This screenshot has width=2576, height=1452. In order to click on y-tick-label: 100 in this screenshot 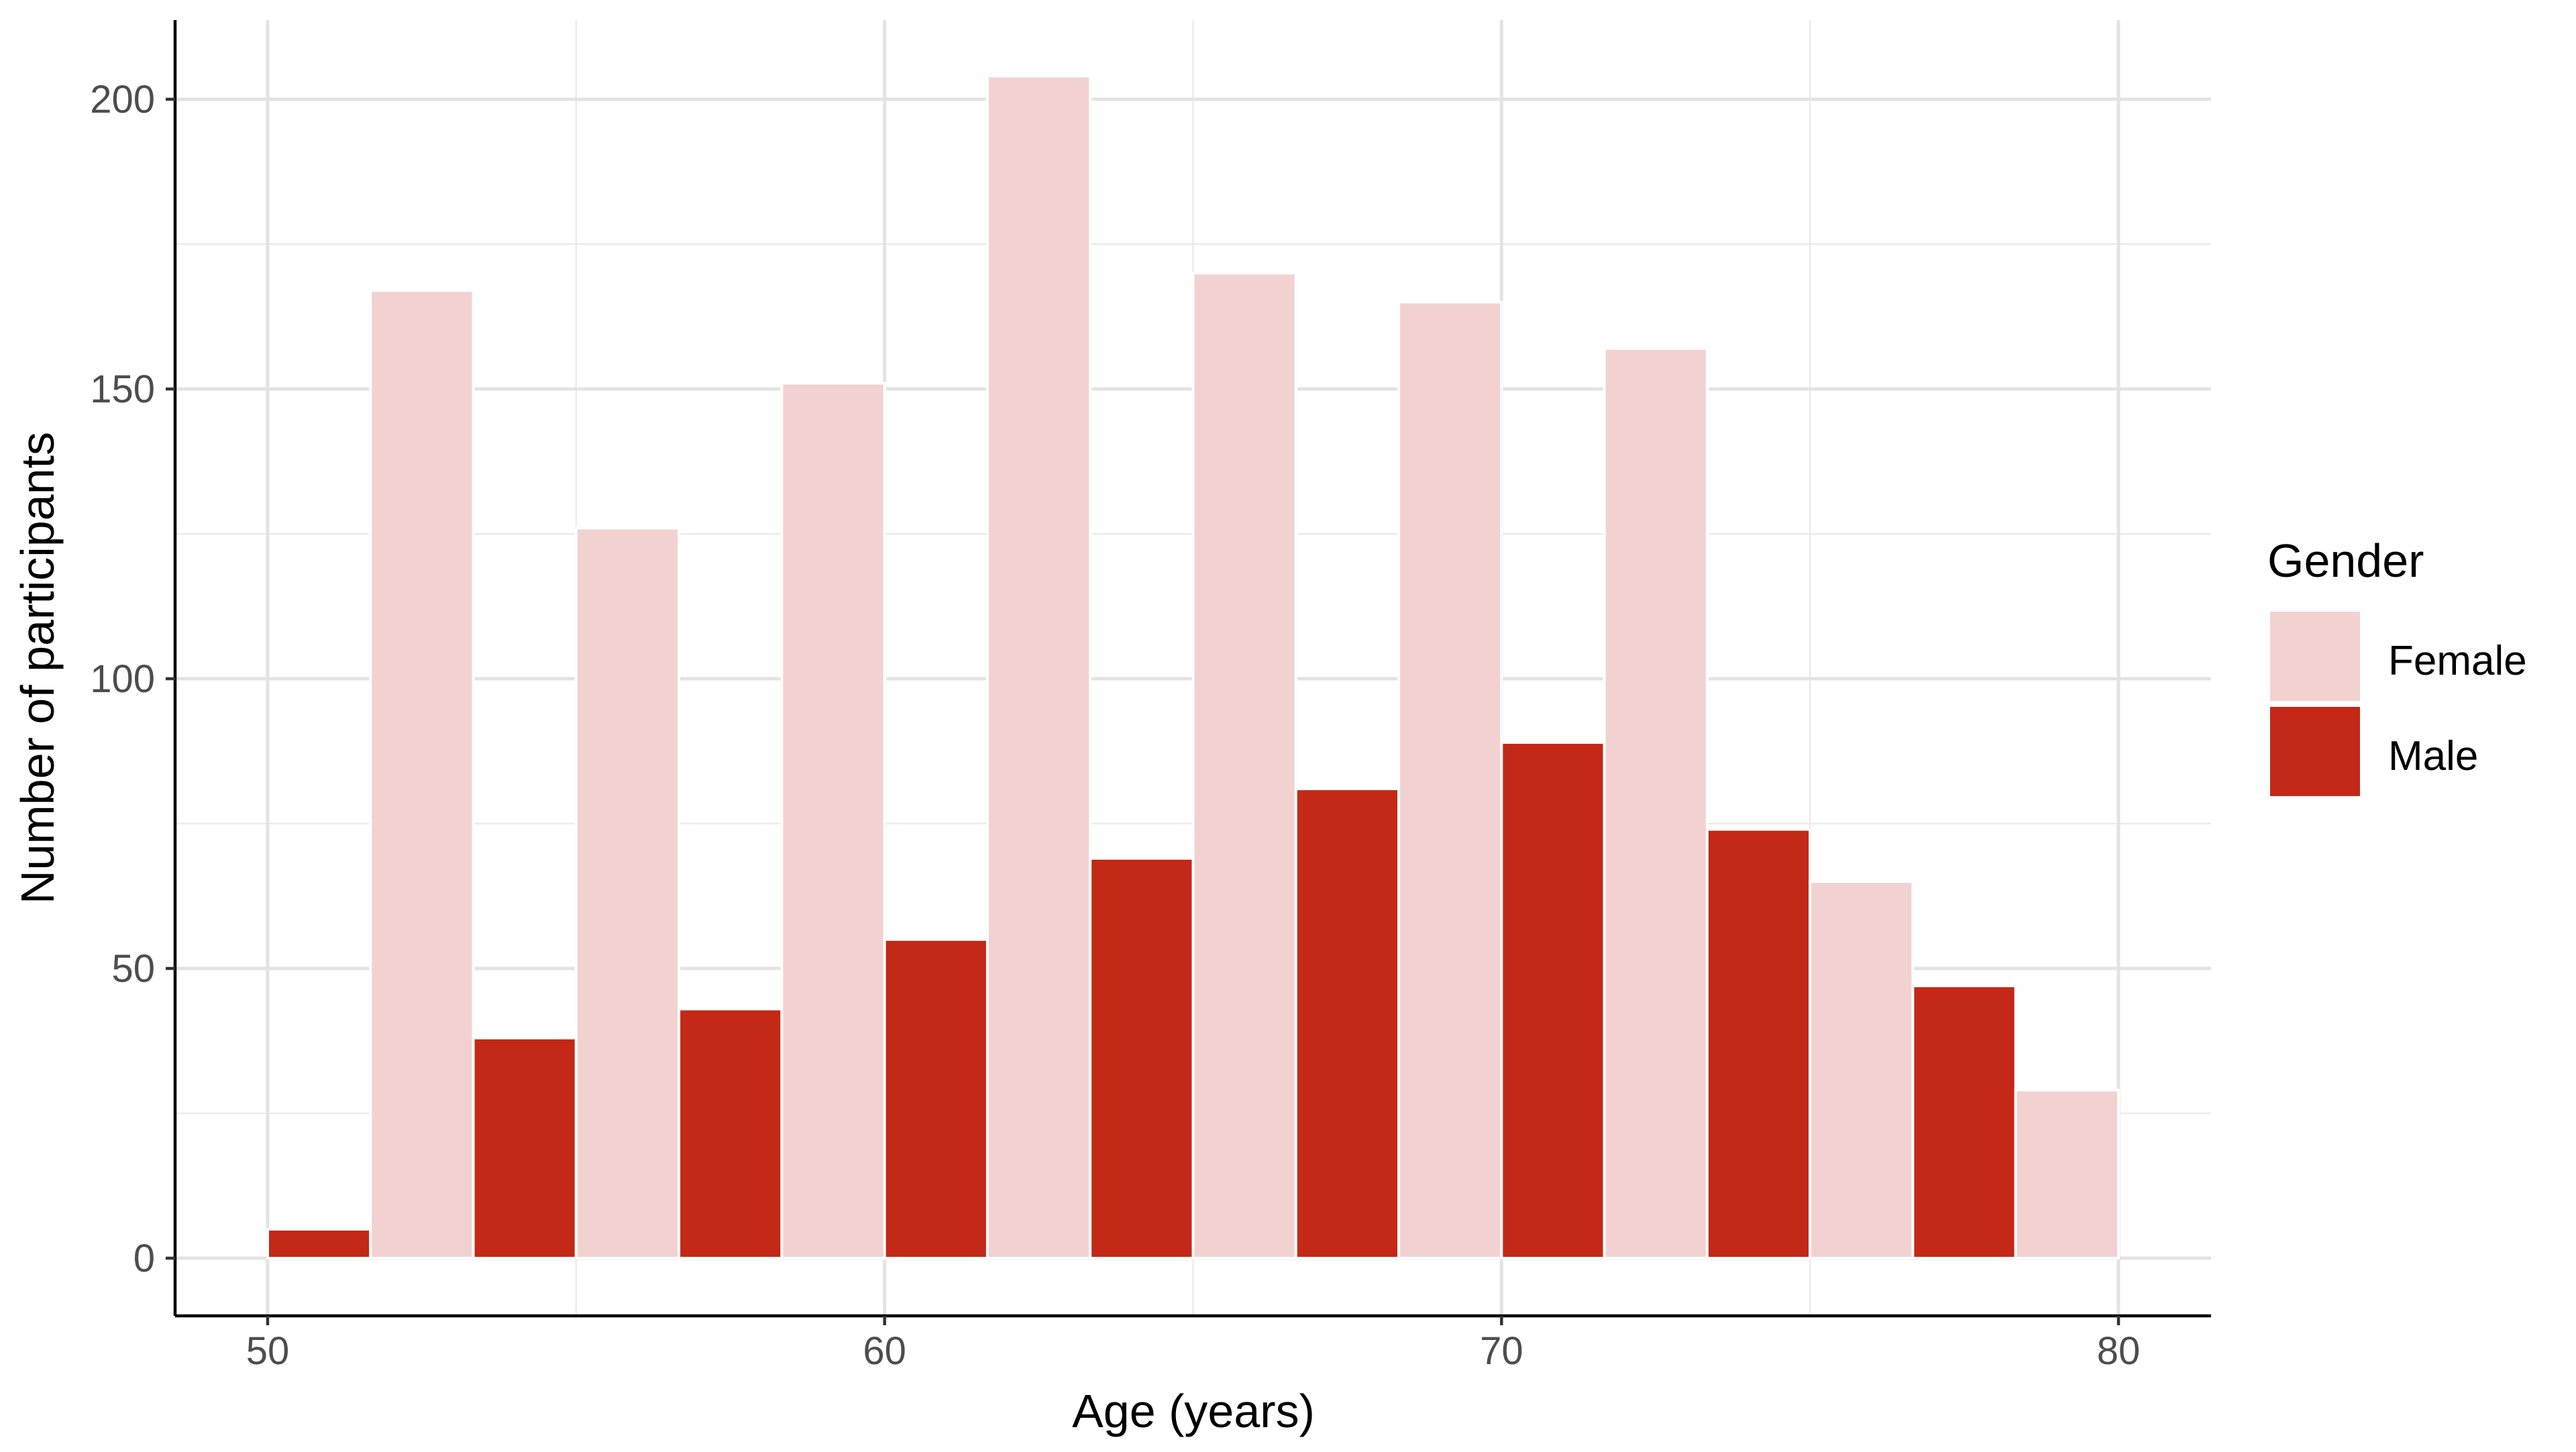, I will do `click(122, 679)`.